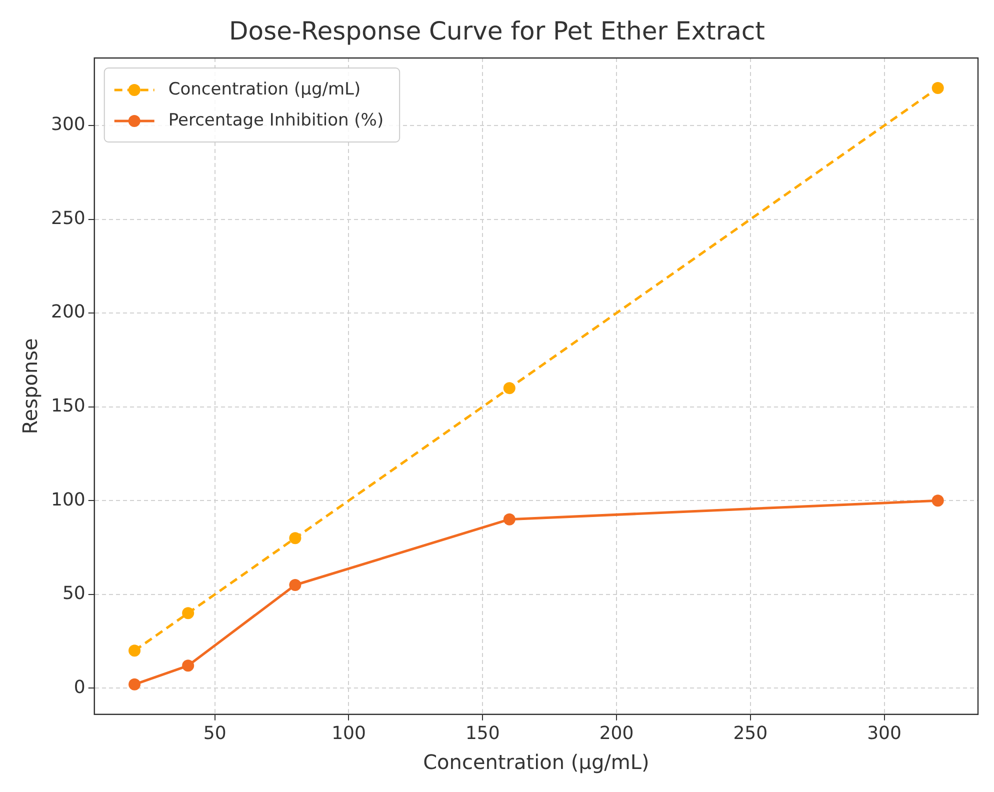 The image size is (994, 792). What do you see at coordinates (68, 312) in the screenshot?
I see `y-tick-label: 200` at bounding box center [68, 312].